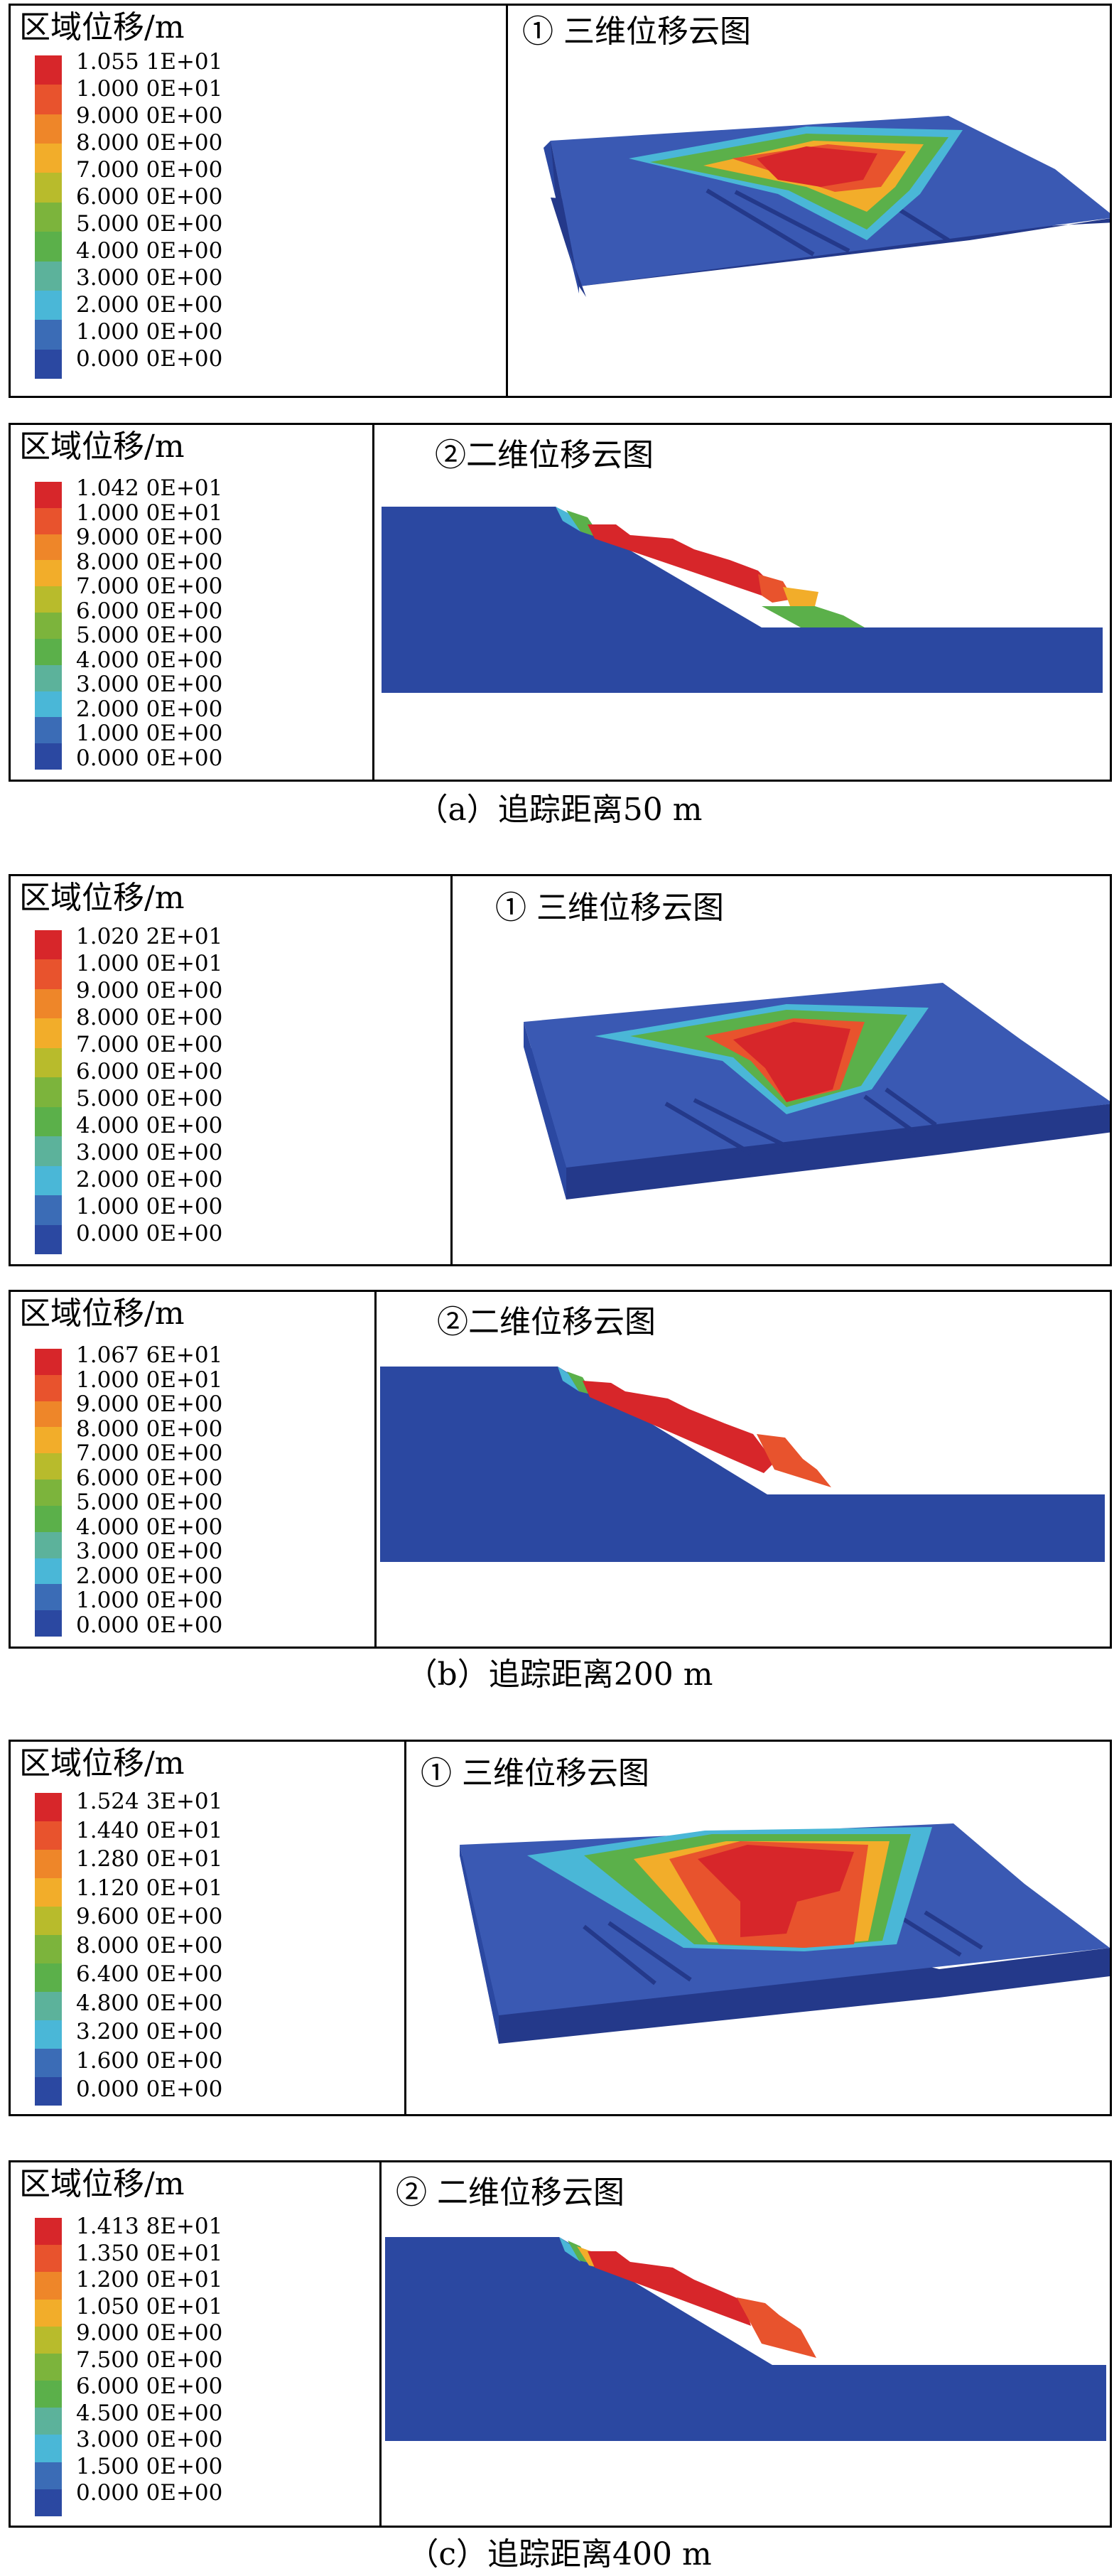  Describe the element at coordinates (149, 1179) in the screenshot. I see `legend-label: 2.000 0E+00` at that location.